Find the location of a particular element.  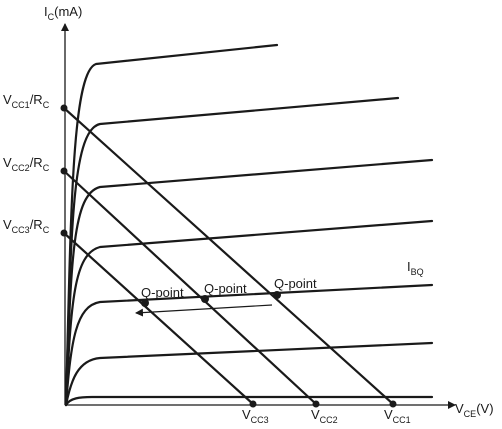

x-intercept-label-vcc2: VCC2 is located at coordinates (324, 416).